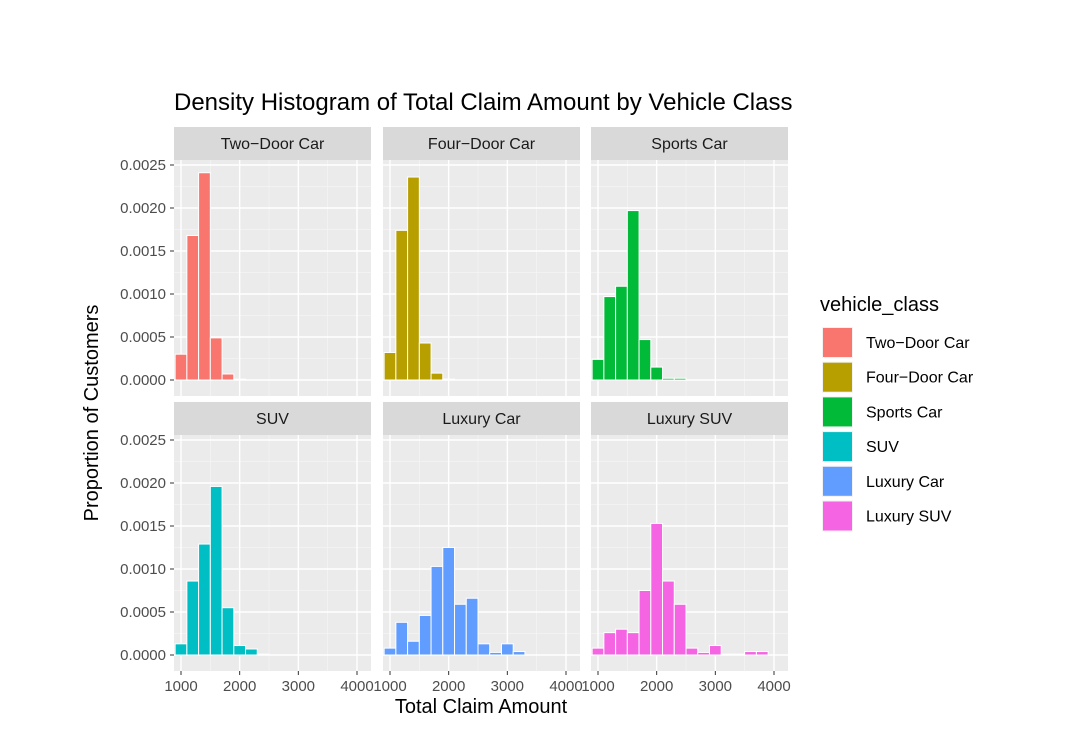 The image size is (1072, 752). Describe the element at coordinates (413, 648) in the screenshot. I see `histogram-bar: Luxury Car: 1400 → 0.00016` at that location.